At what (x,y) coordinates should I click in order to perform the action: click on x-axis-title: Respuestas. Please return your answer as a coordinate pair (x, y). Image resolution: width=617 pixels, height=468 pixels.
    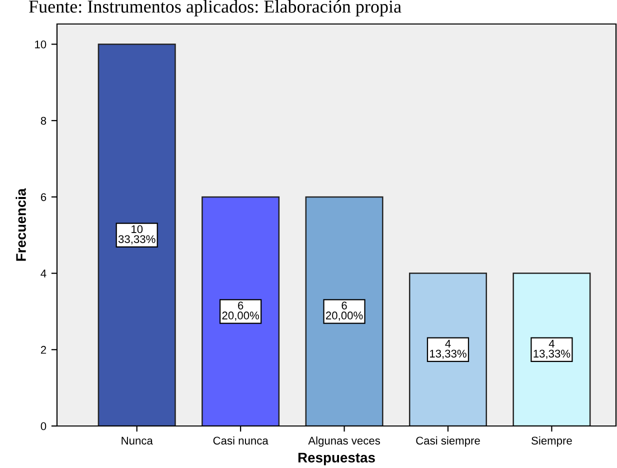
    Looking at the image, I should click on (336, 459).